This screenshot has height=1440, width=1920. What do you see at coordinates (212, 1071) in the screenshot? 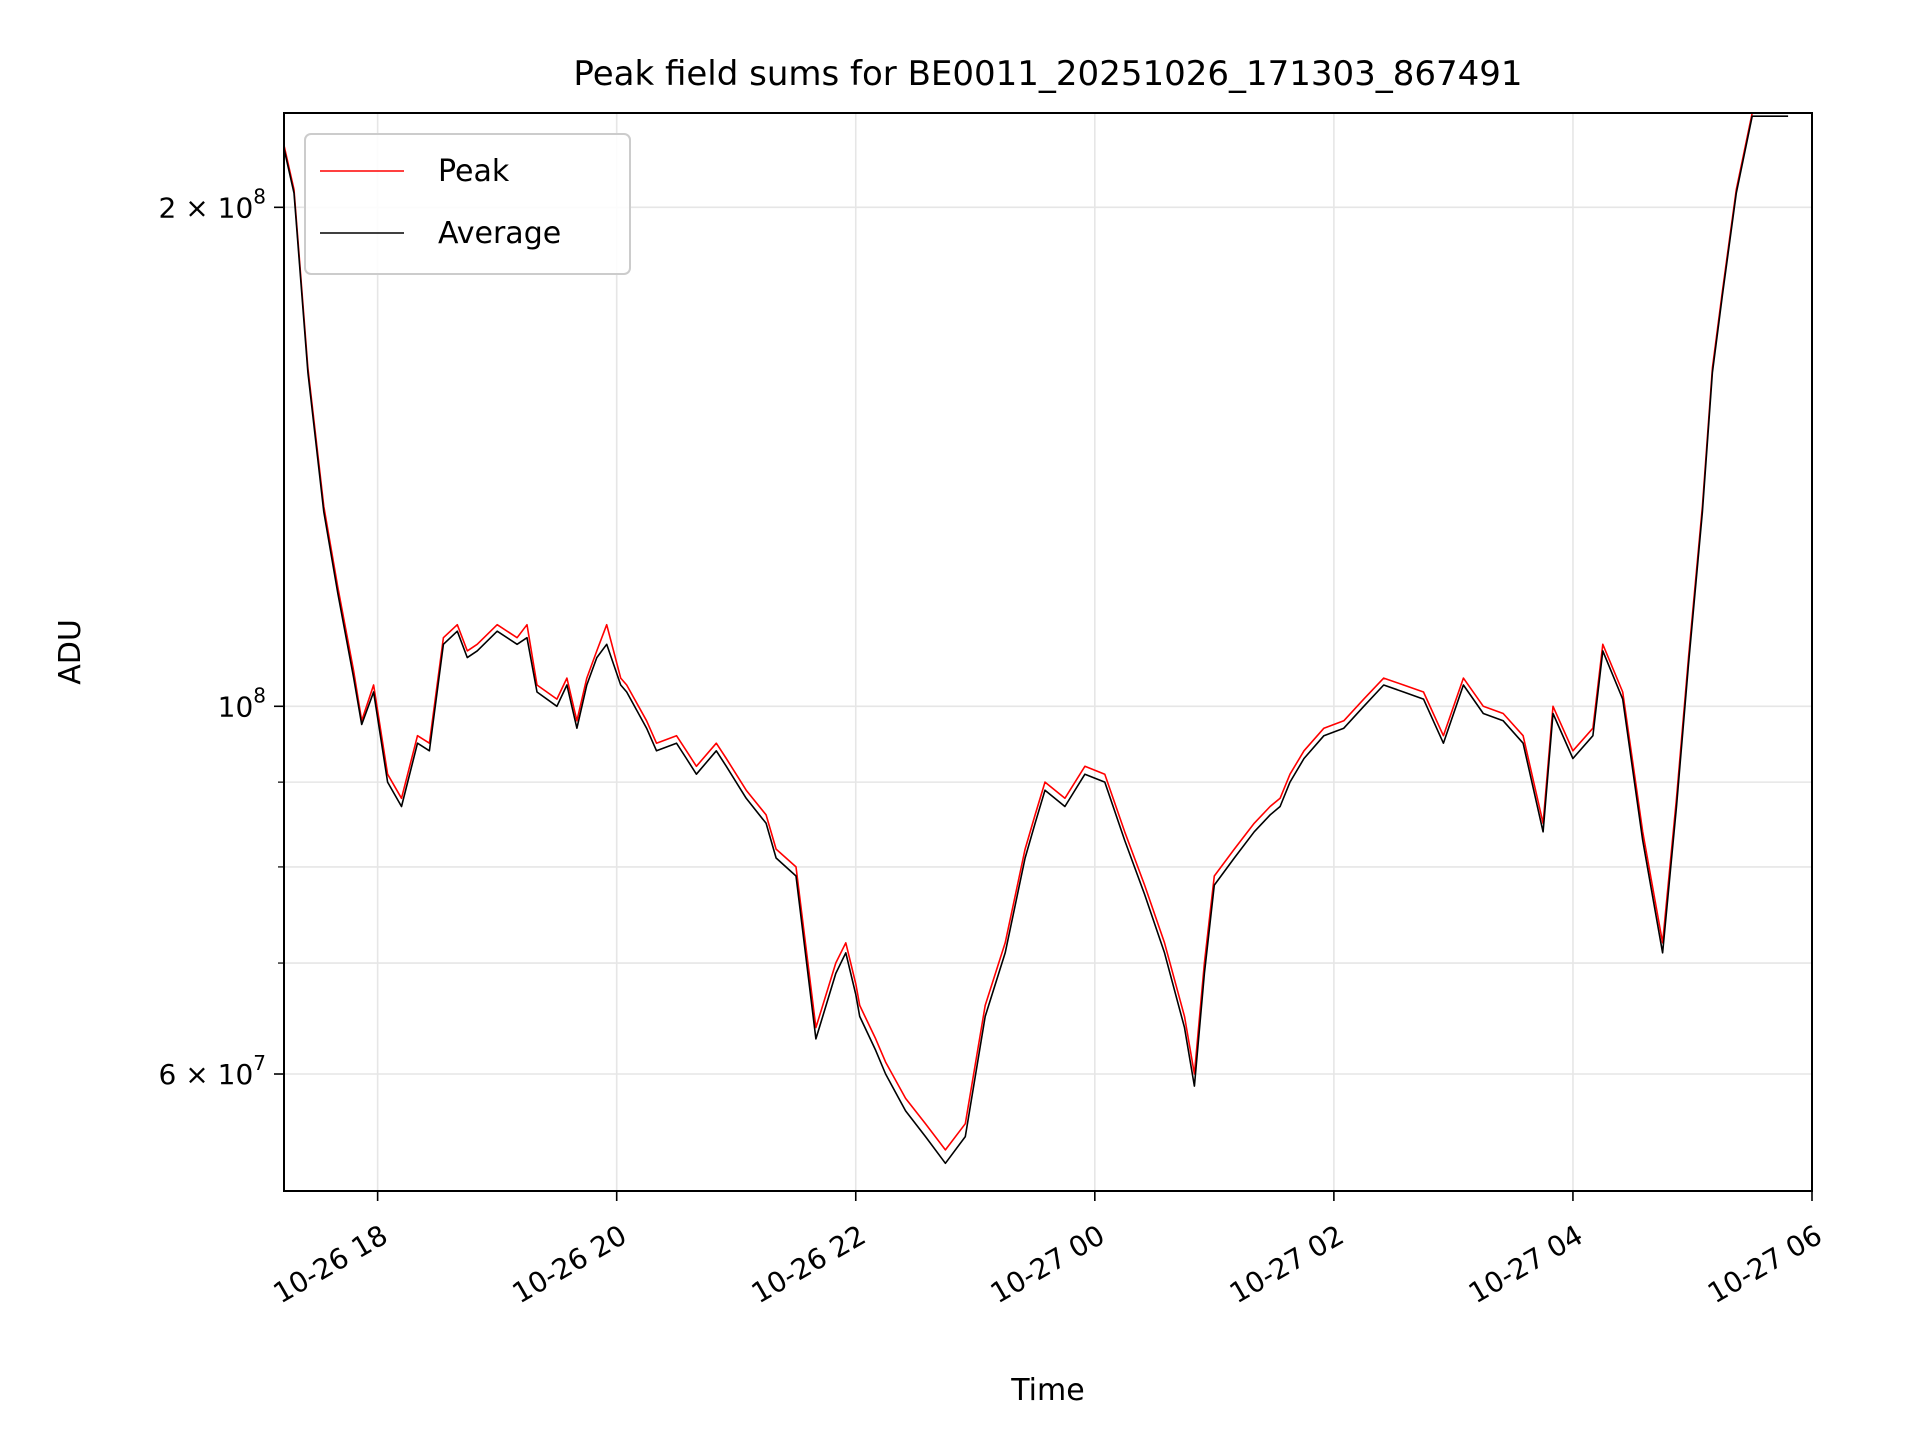
I see `y-tick-label: 6 × 10⁷` at bounding box center [212, 1071].